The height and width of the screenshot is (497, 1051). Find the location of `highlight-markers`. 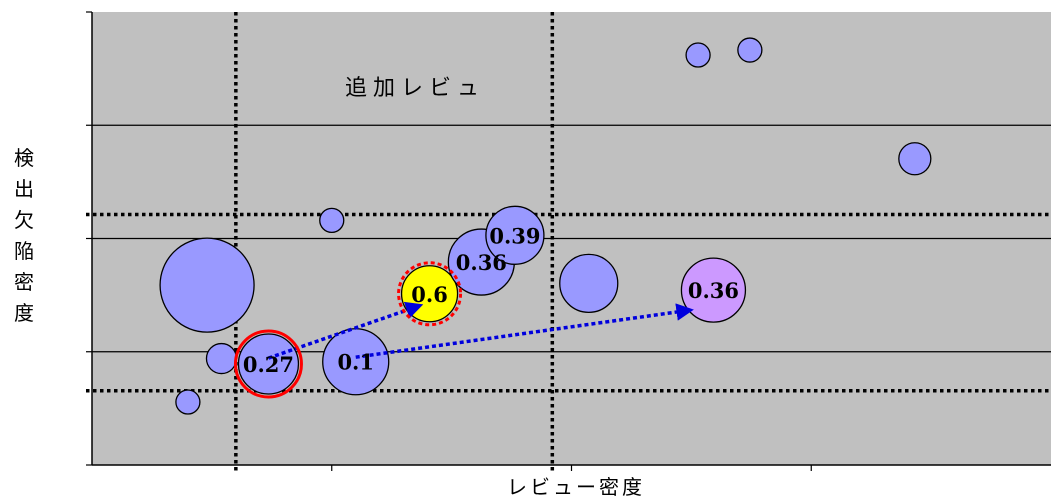

highlight-markers is located at coordinates (348, 330).